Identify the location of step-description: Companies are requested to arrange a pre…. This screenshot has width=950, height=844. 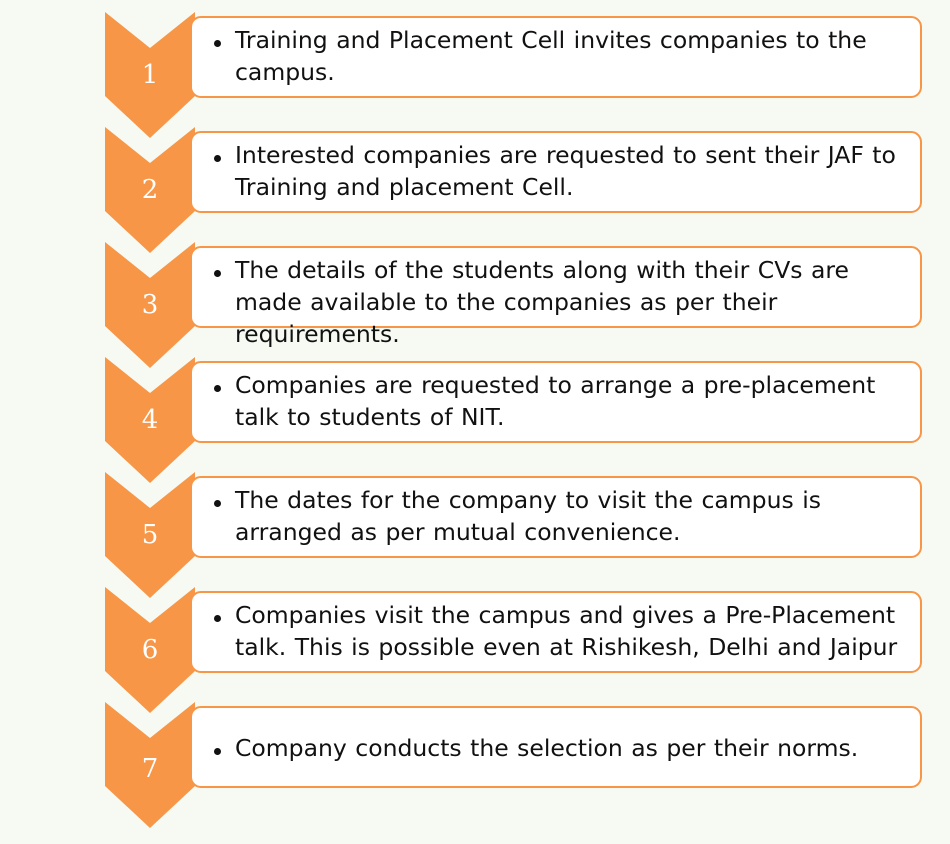
(555, 401).